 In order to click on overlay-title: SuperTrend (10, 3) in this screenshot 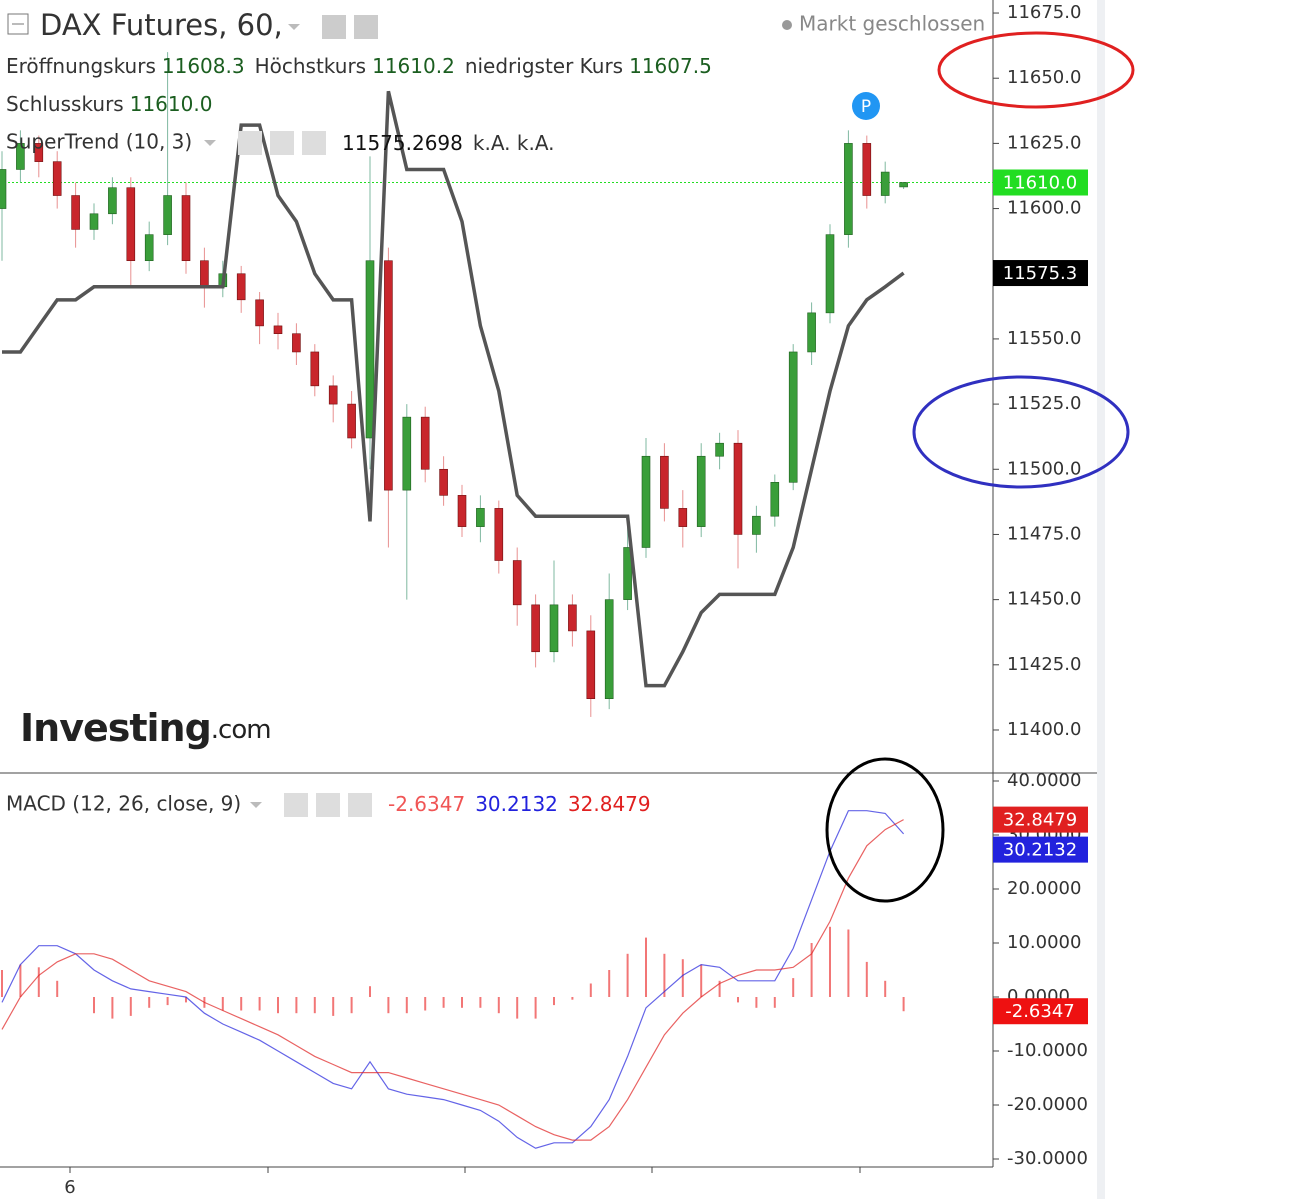, I will do `click(99, 142)`.